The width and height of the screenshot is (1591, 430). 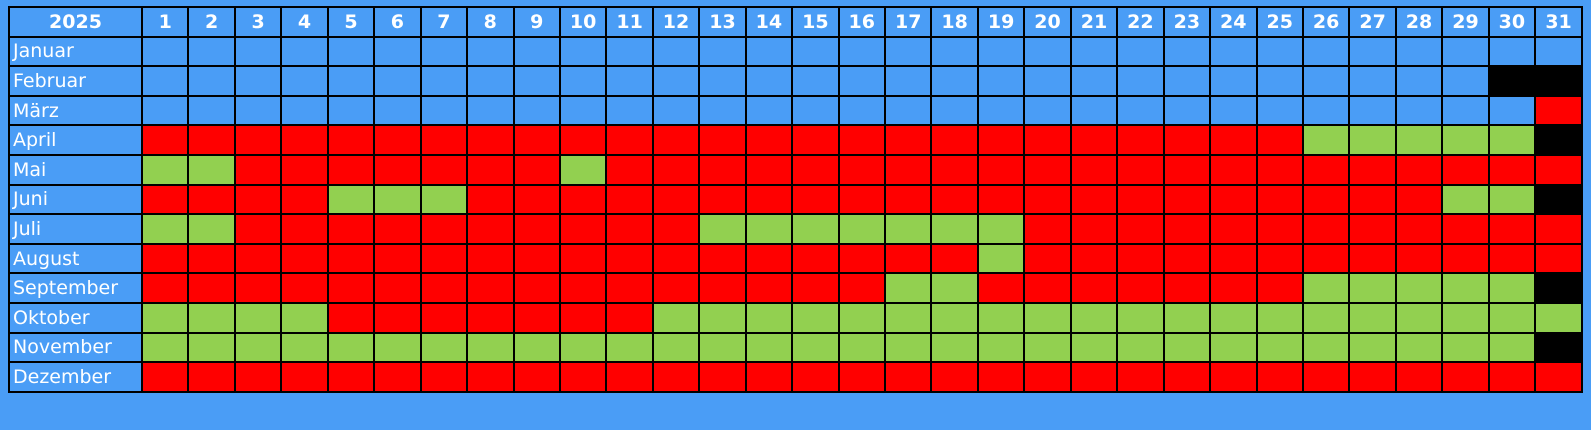 What do you see at coordinates (444, 22) in the screenshot?
I see `day-number: 7` at bounding box center [444, 22].